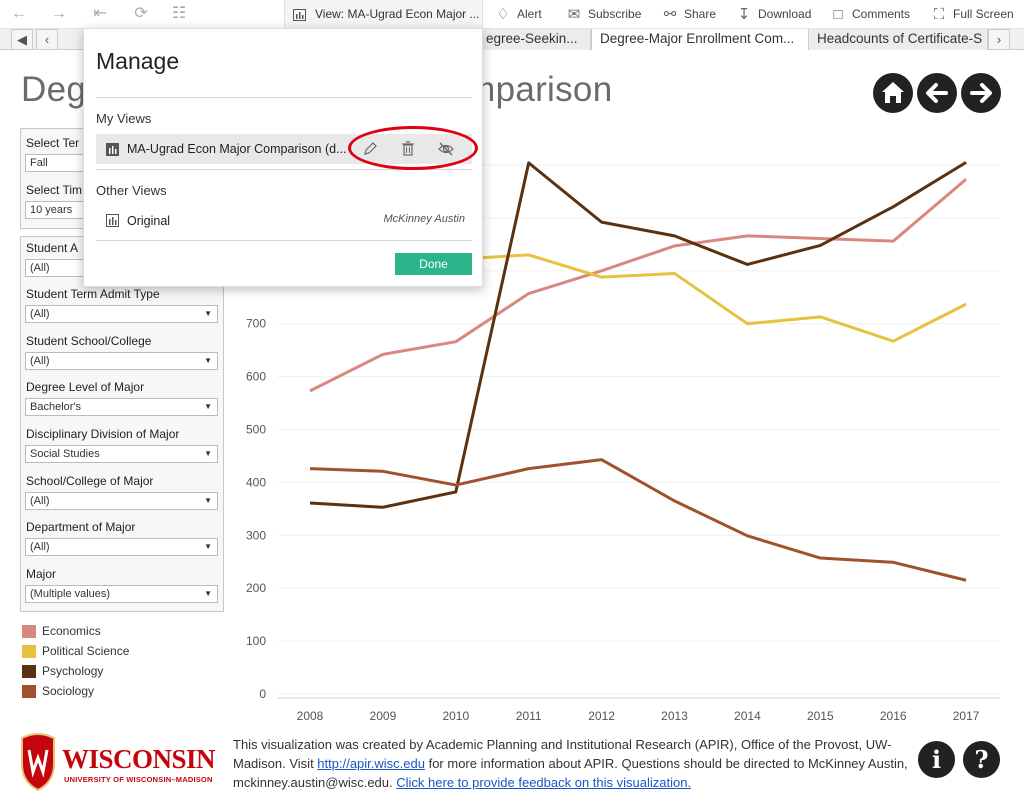 The width and height of the screenshot is (1024, 803). Describe the element at coordinates (316, 90) in the screenshot. I see `dashboard-title: Deg mparison` at that location.